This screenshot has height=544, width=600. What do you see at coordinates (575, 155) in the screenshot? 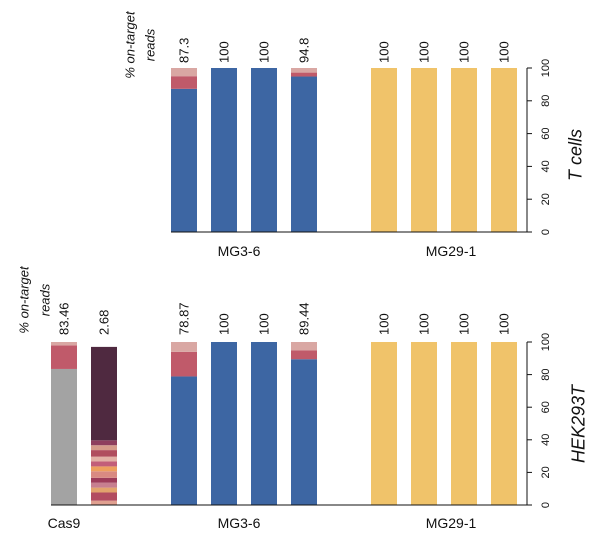
I see `panel1-side-title: T cells` at bounding box center [575, 155].